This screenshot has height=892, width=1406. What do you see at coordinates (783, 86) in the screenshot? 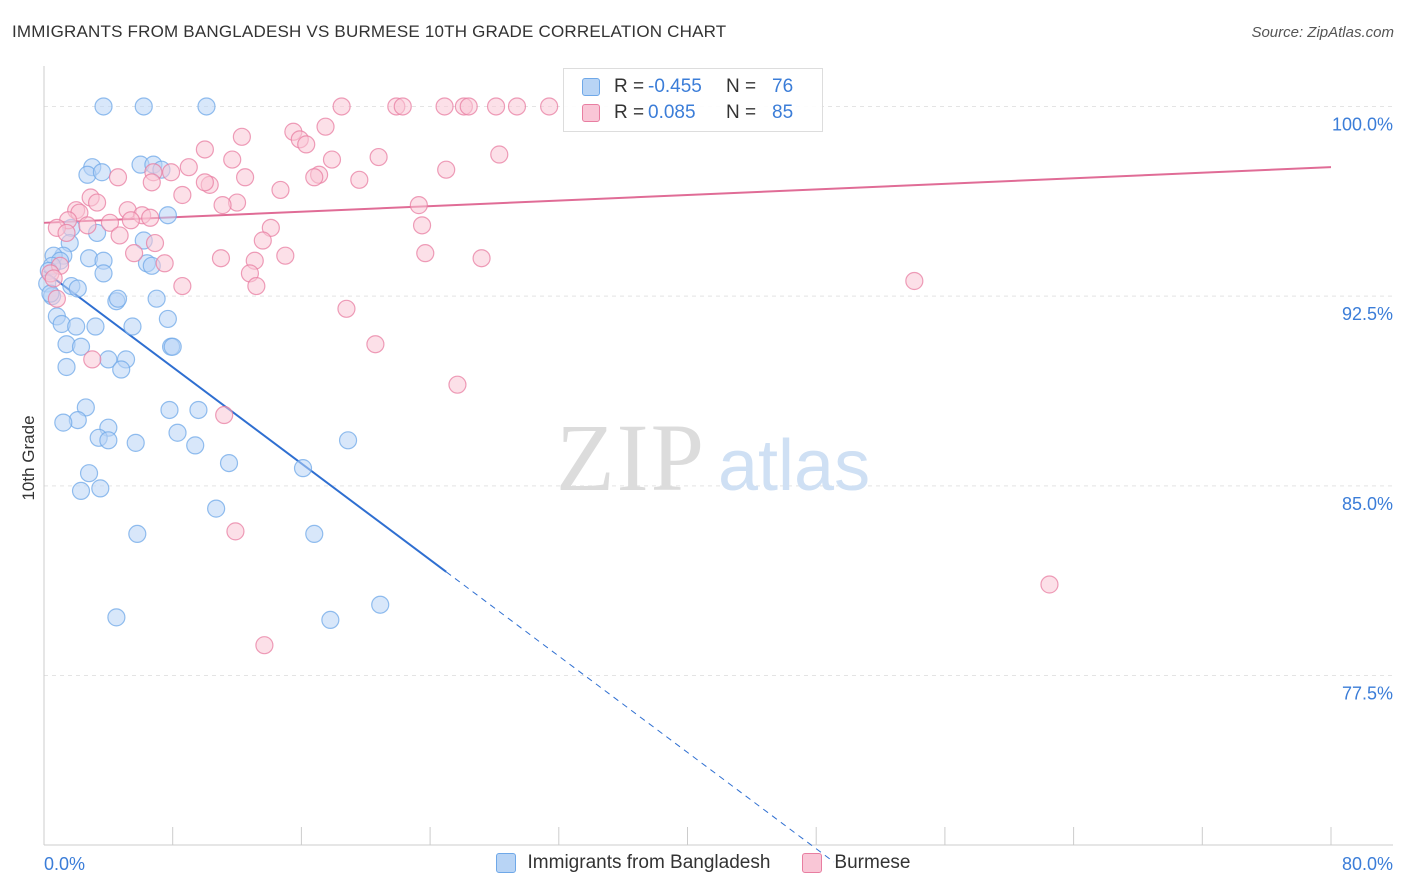
I see `legend-n-value: 76` at bounding box center [783, 86].